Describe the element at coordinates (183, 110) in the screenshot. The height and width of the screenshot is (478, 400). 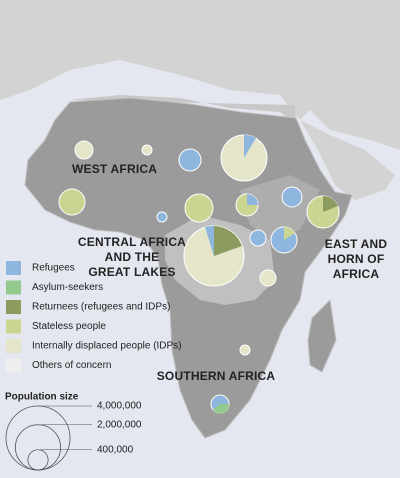
I see `north-africa` at that location.